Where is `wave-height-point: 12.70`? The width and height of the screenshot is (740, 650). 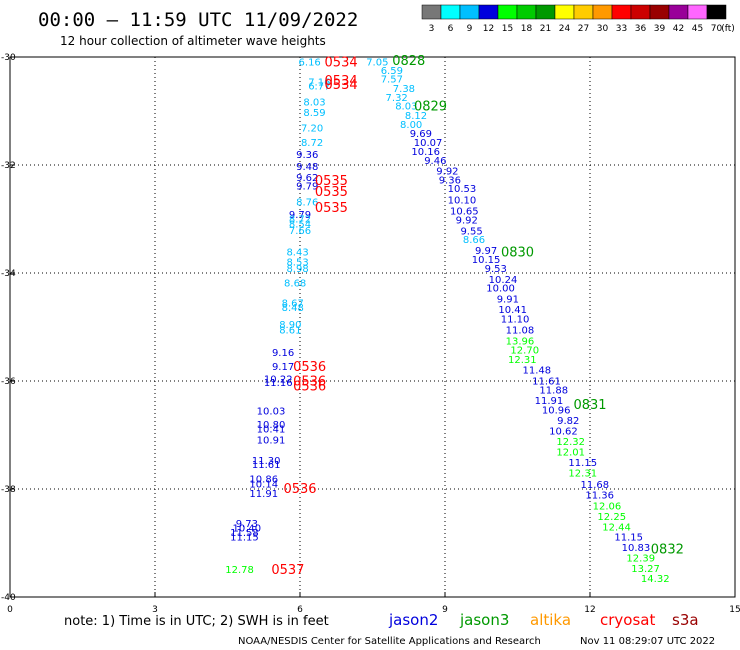
wave-height-point: 12.70 is located at coordinates (524, 351).